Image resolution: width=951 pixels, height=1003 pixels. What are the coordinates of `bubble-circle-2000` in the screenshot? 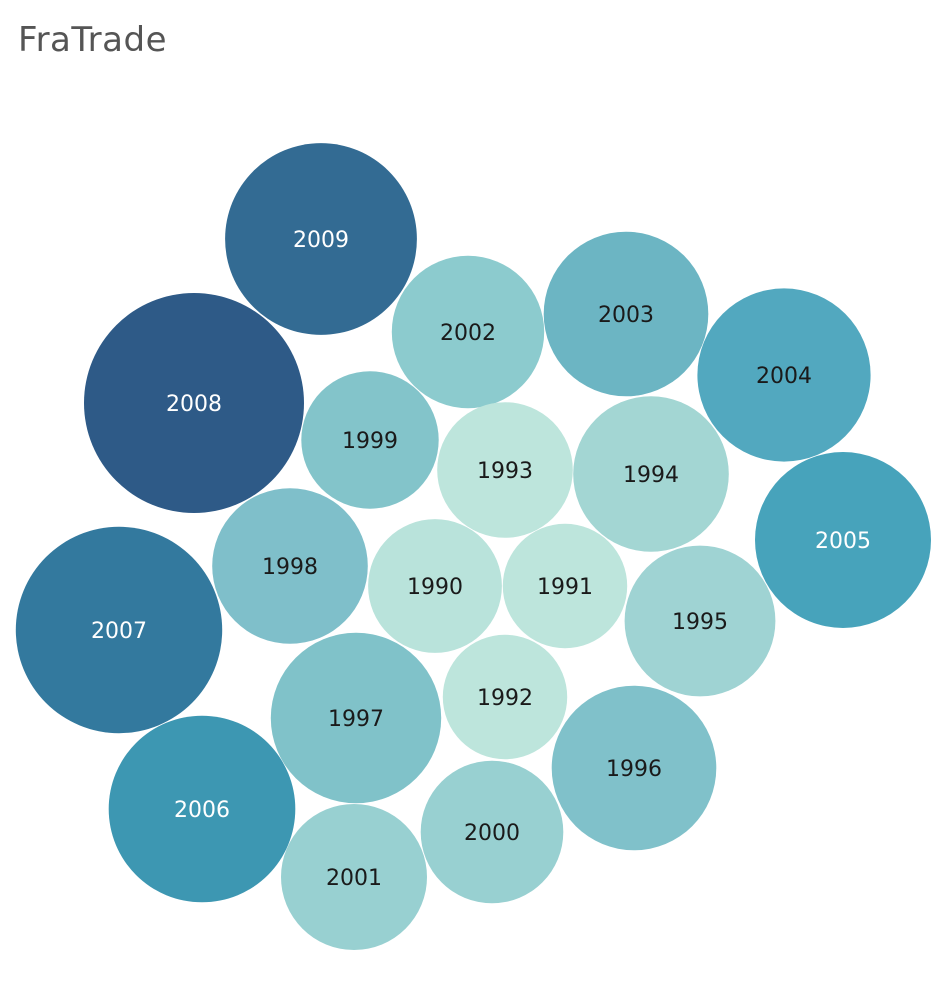 It's located at (492, 832).